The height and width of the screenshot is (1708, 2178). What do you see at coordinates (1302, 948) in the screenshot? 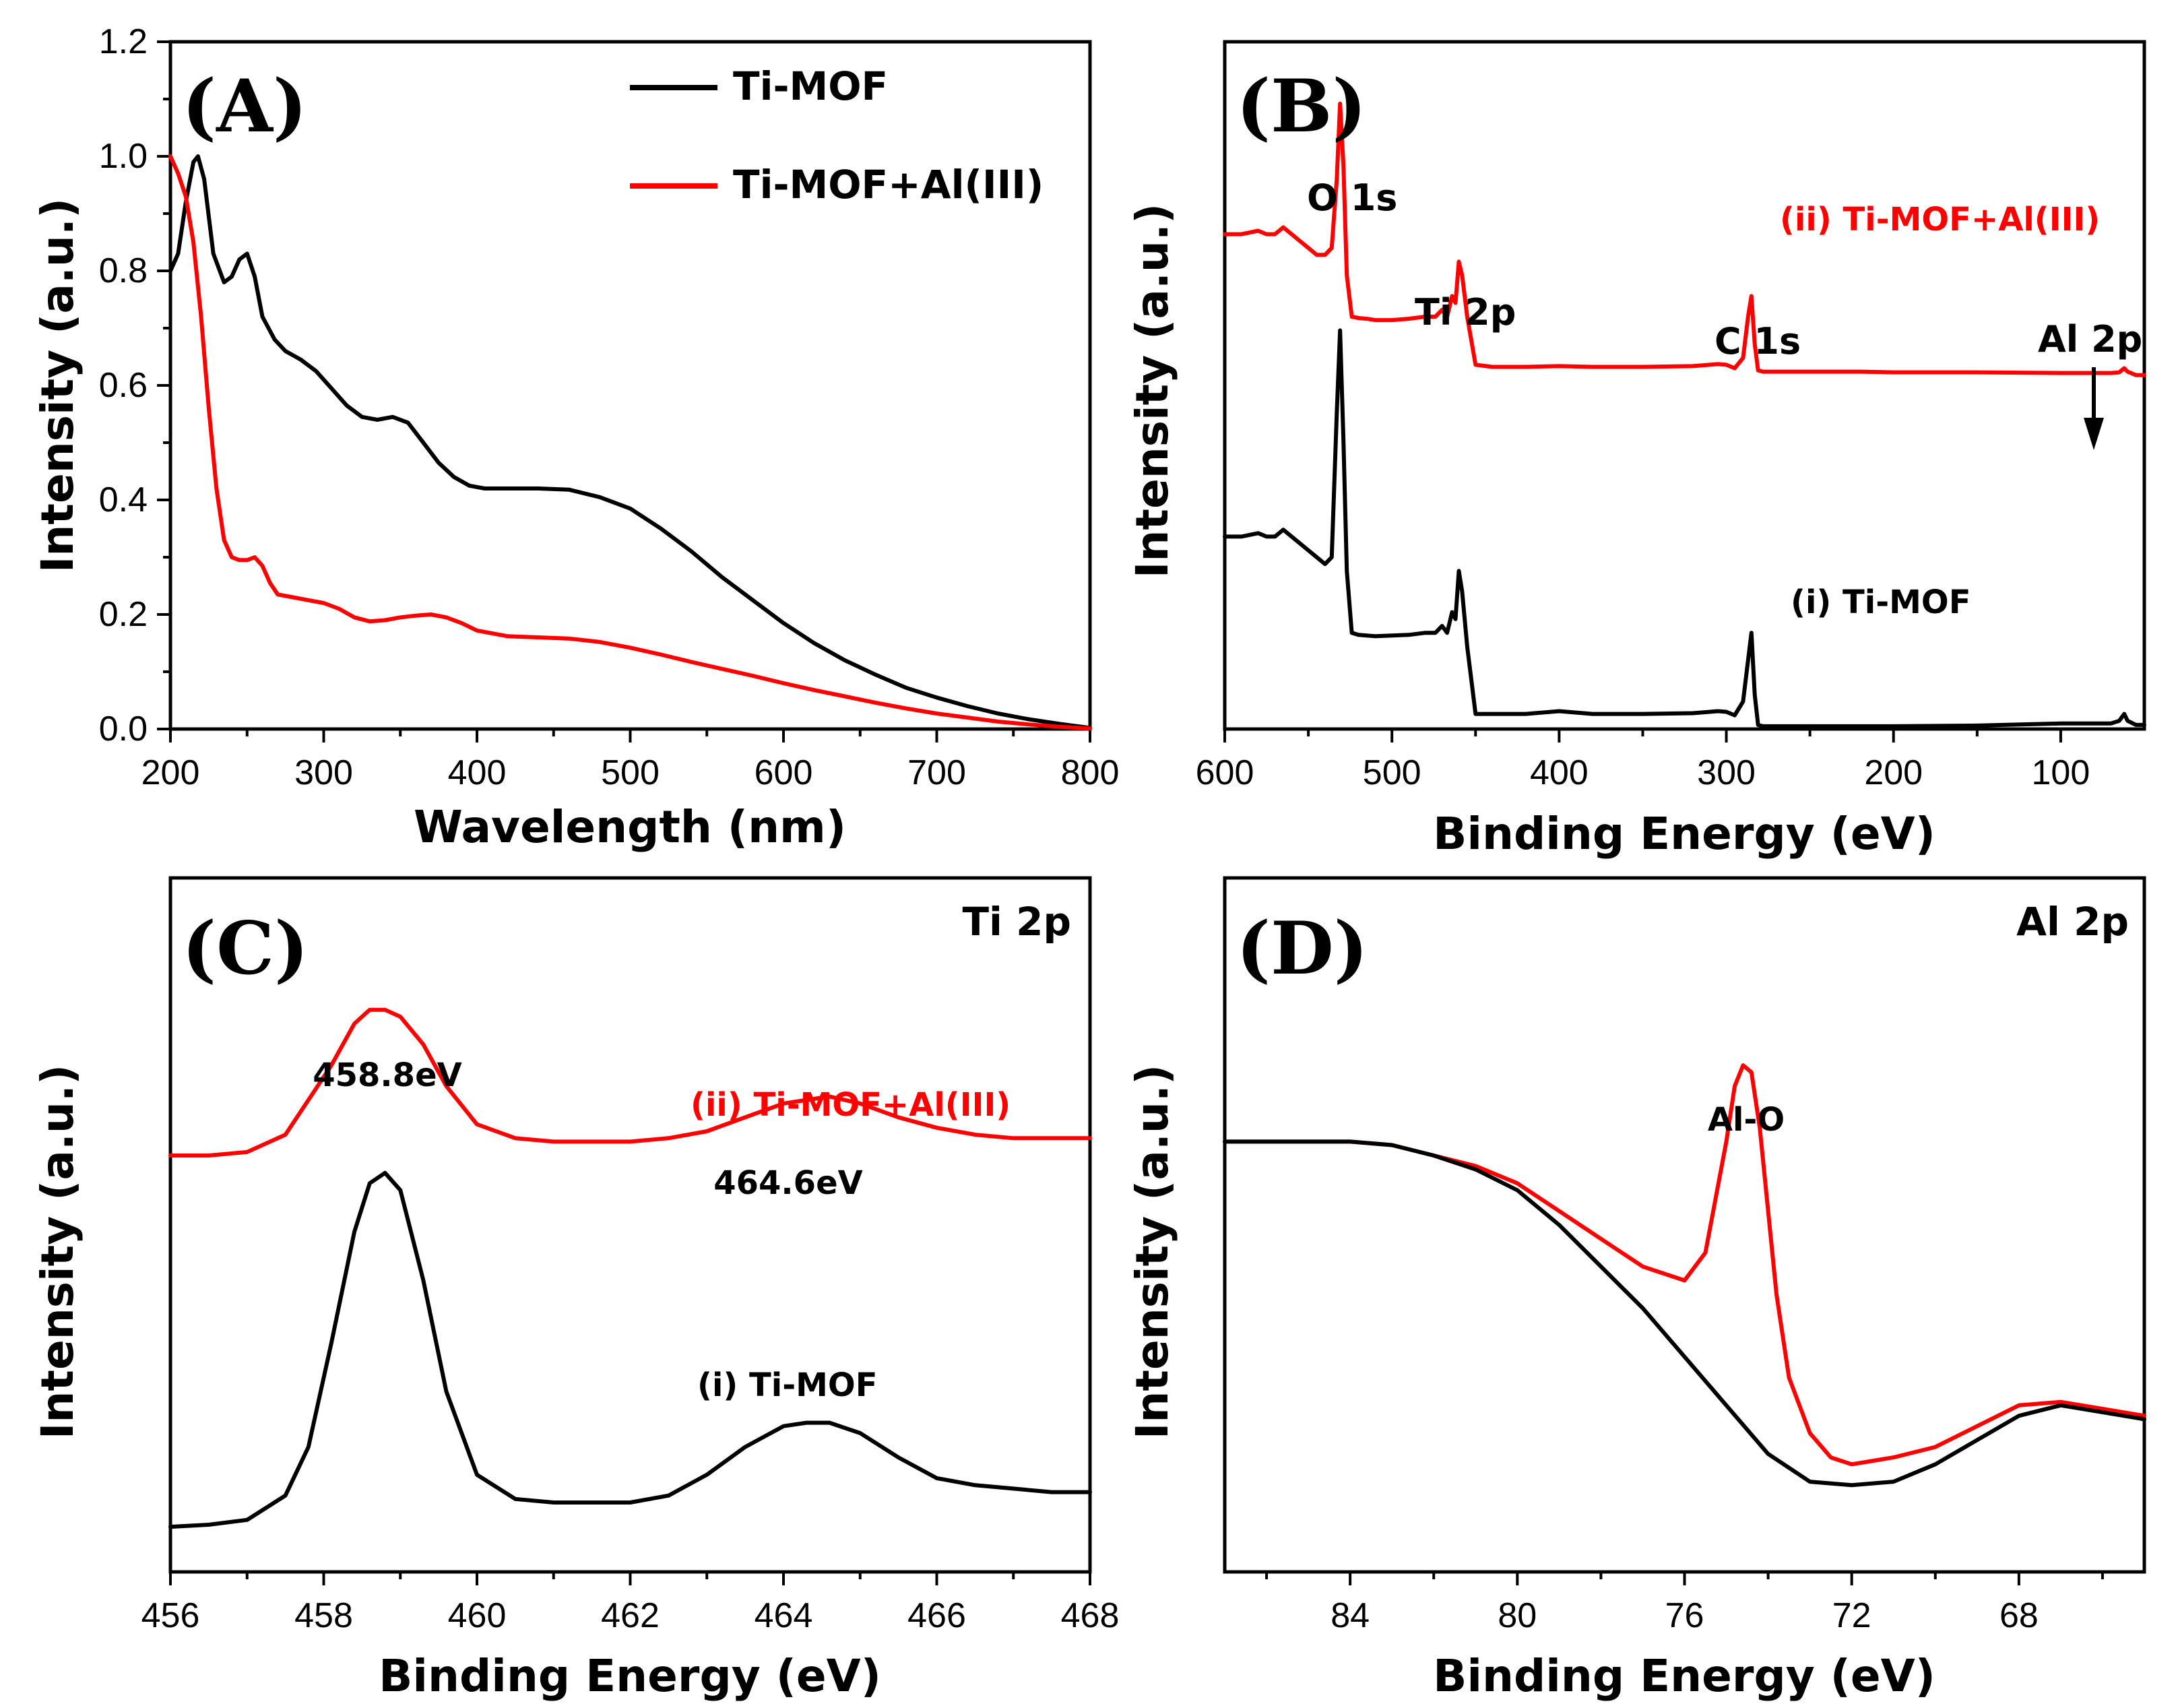
I see `panel-d-letter: (D)` at bounding box center [1302, 948].